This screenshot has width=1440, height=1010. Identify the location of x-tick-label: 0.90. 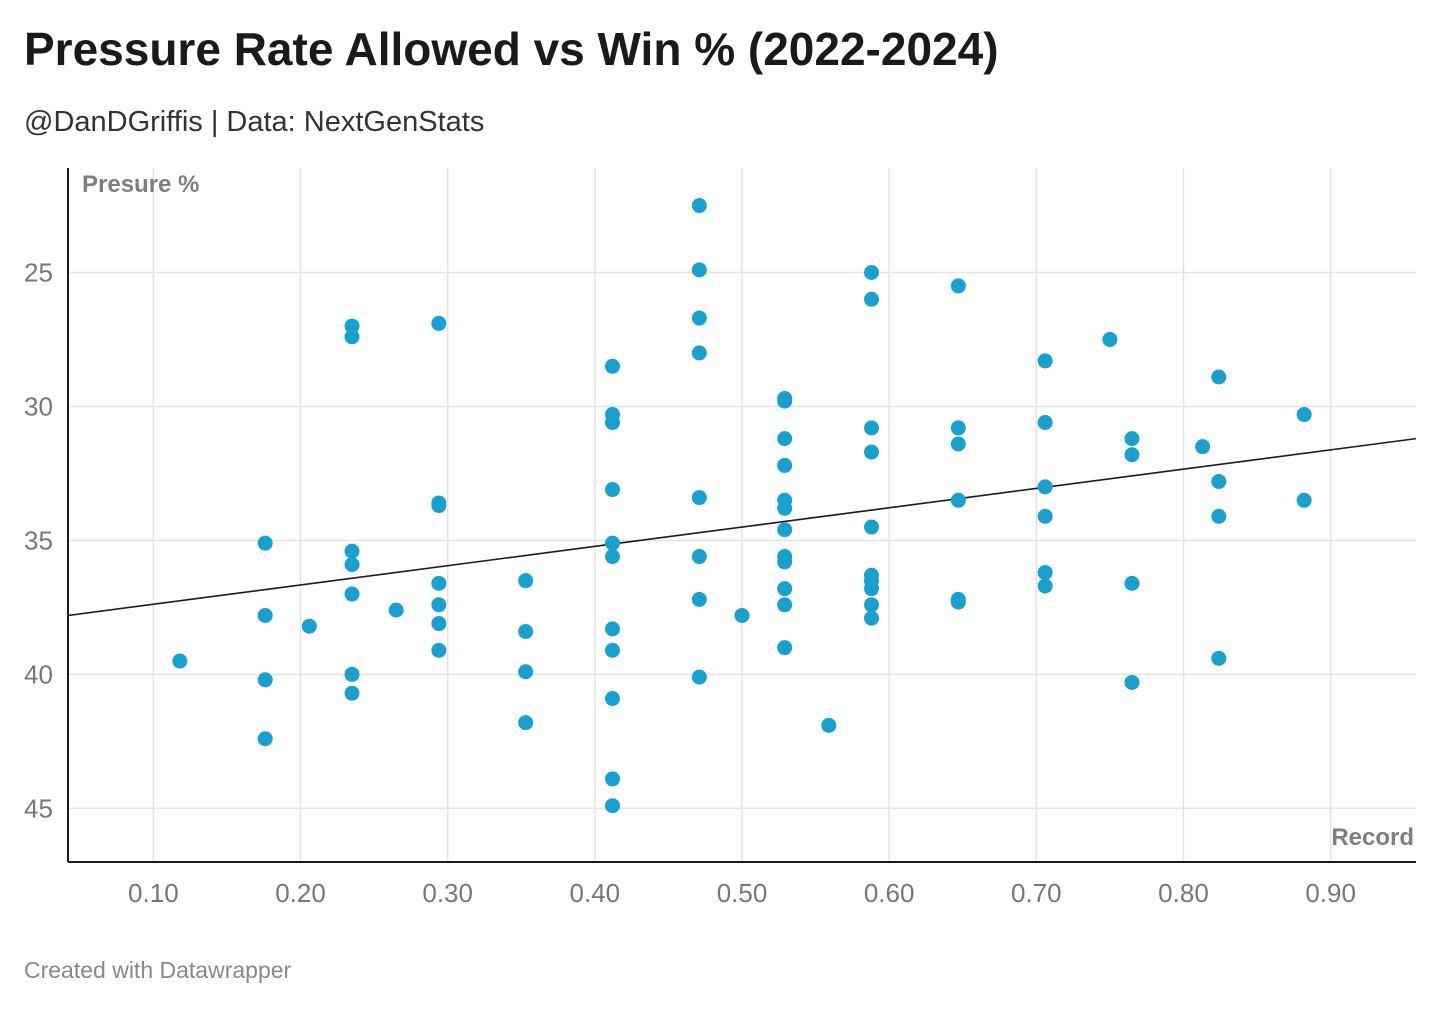
(1330, 893).